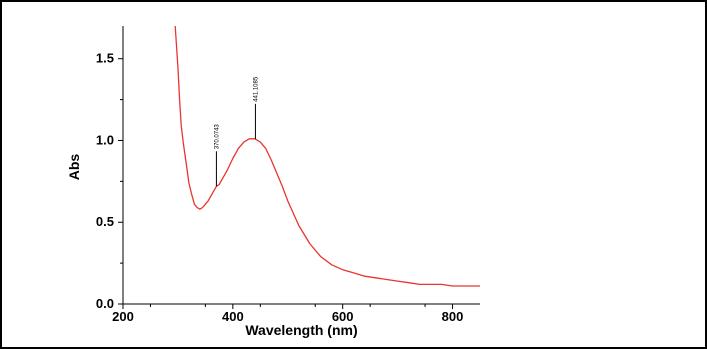 The image size is (707, 349). I want to click on peak-label: 370.0743, so click(217, 137).